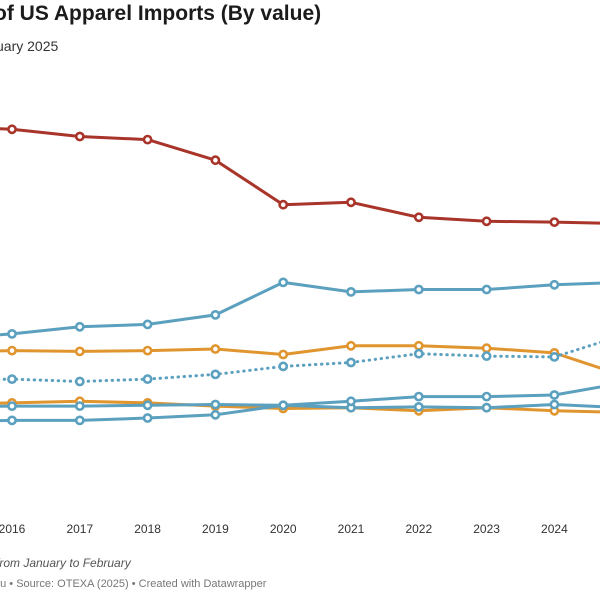 This screenshot has width=600, height=600. Describe the element at coordinates (351, 529) in the screenshot. I see `x-tick-label: 2021` at that location.